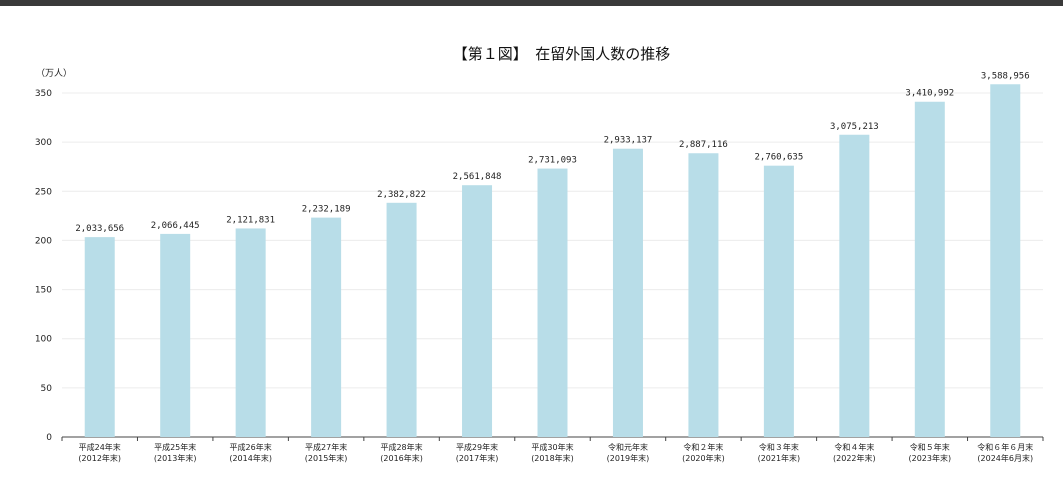 This screenshot has width=1063, height=481. What do you see at coordinates (628, 447) in the screenshot?
I see `x-category-label: 令和元年末` at bounding box center [628, 447].